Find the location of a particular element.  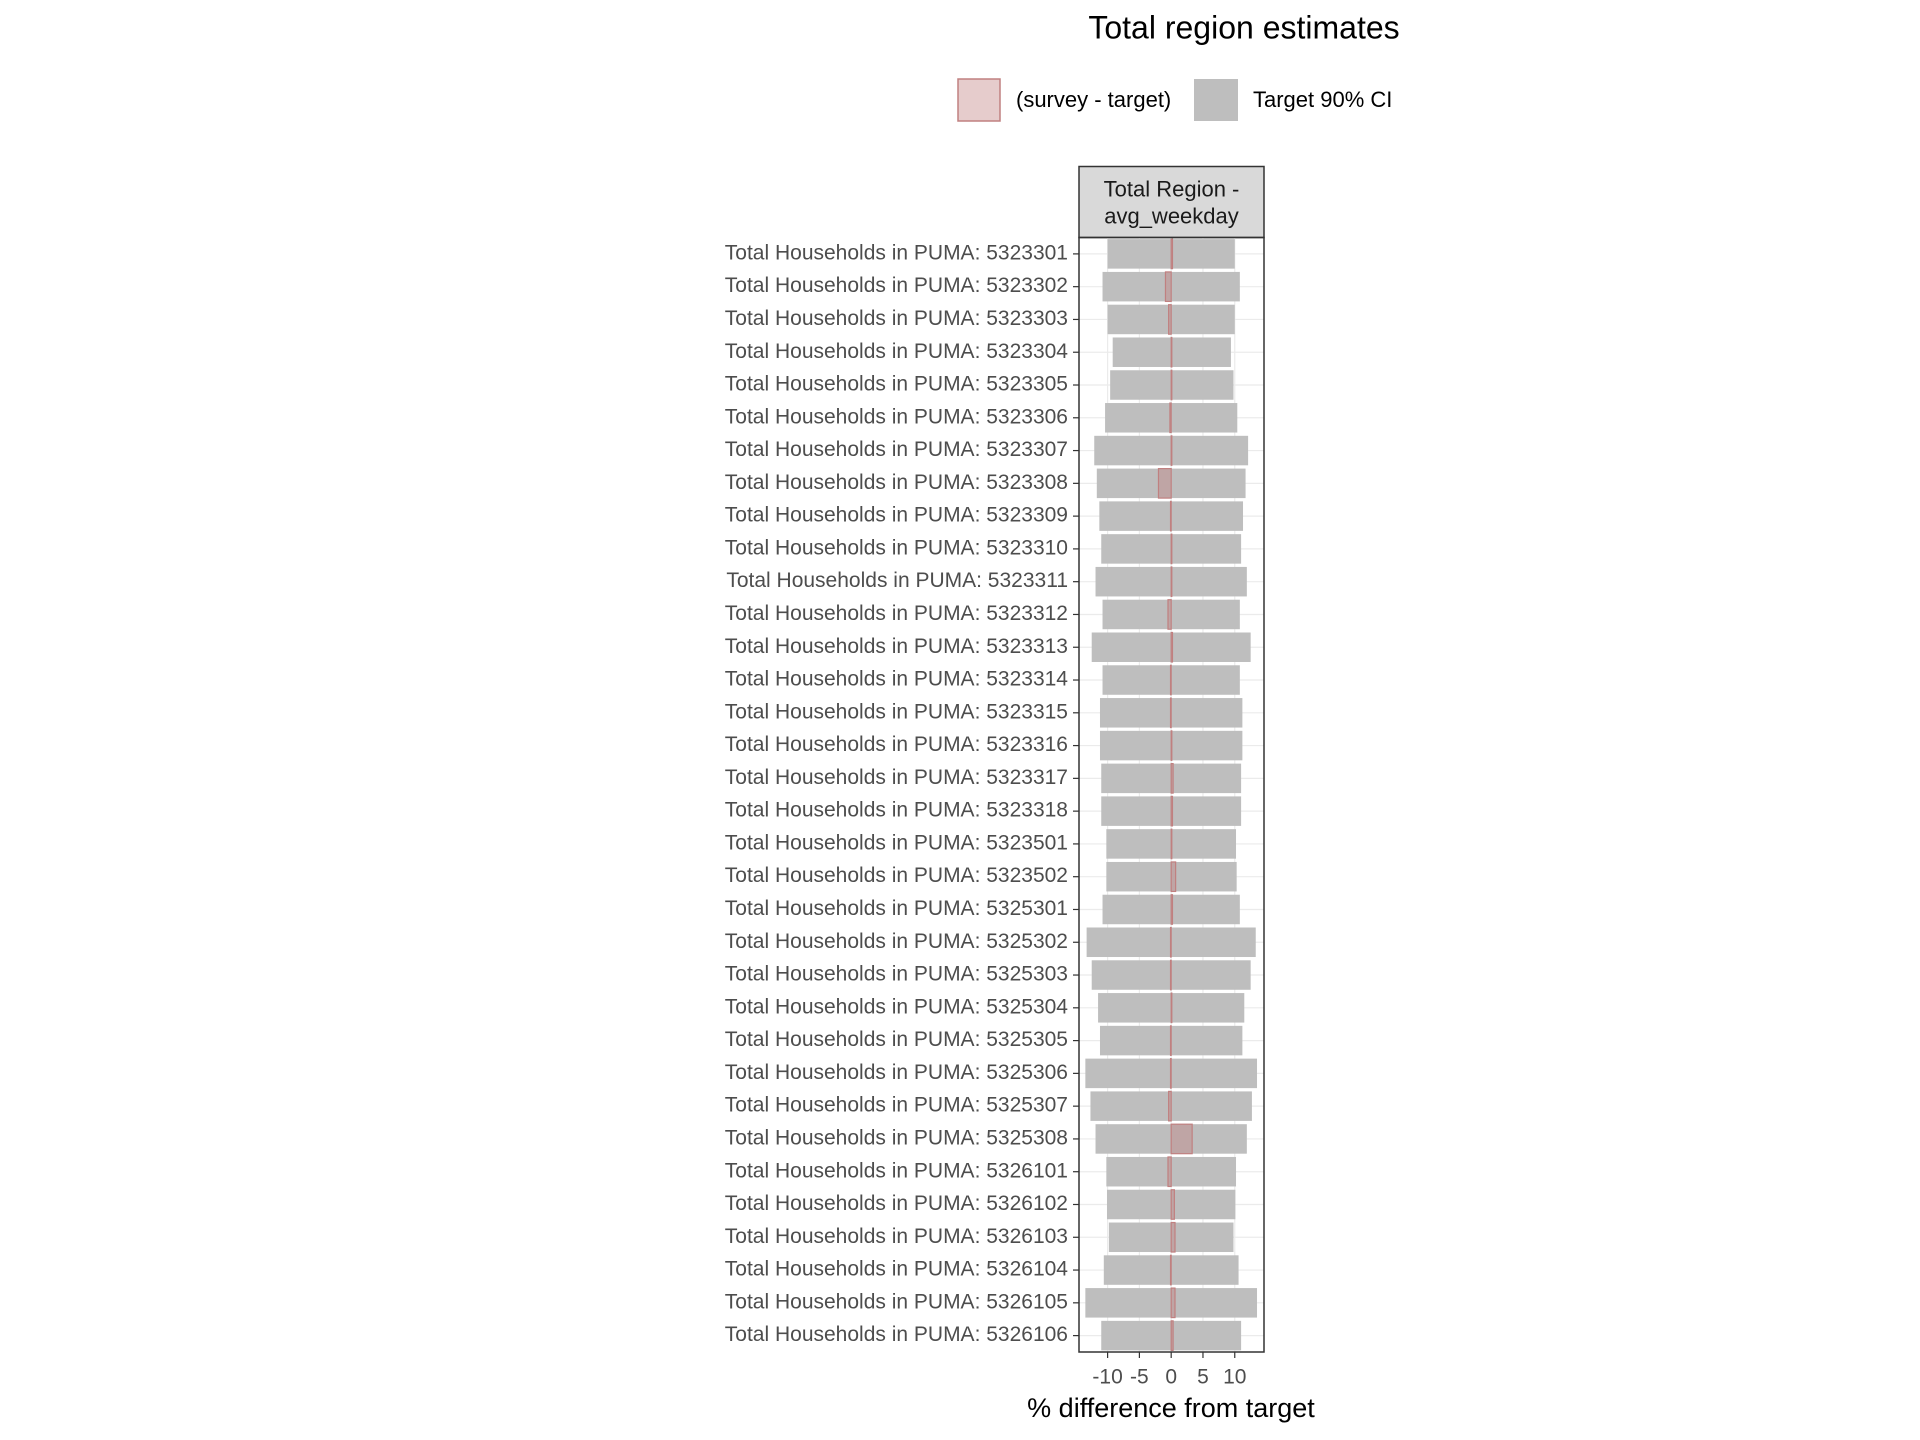

x-tick-label: 10 is located at coordinates (1234, 1377).